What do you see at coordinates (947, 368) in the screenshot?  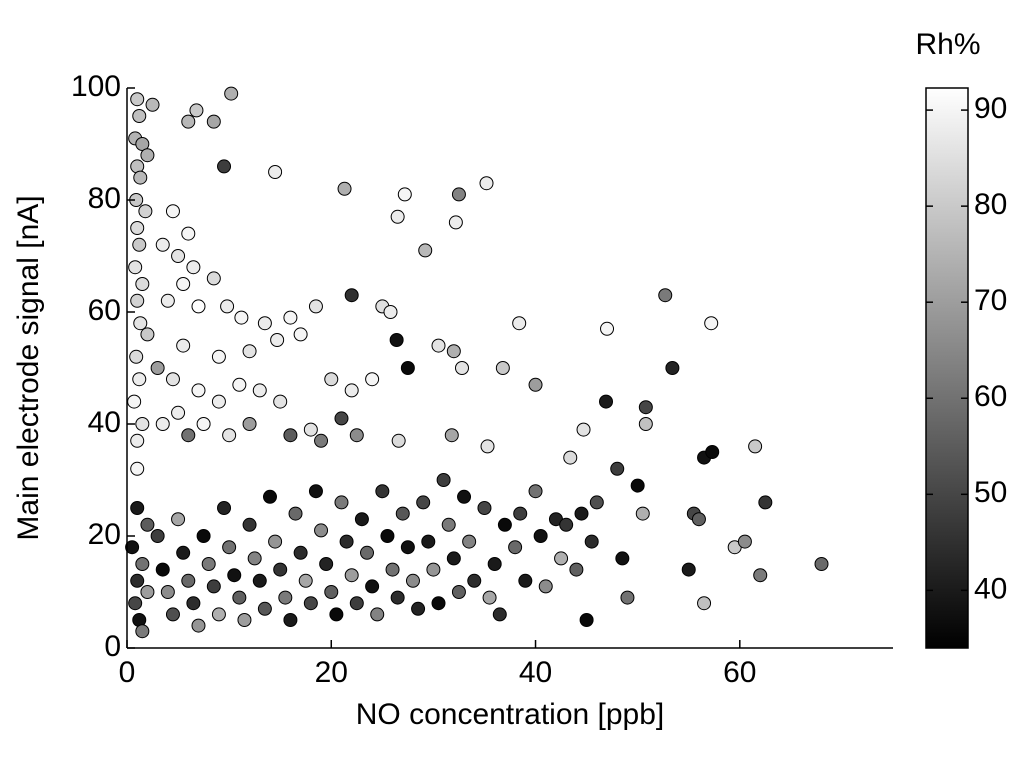 I see `colorbar` at bounding box center [947, 368].